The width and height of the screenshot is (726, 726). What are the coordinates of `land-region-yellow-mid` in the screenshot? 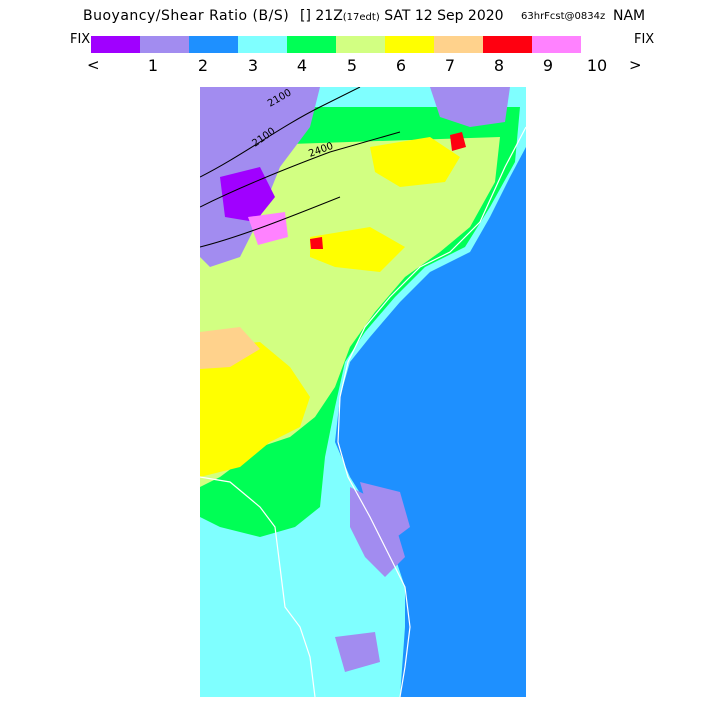 It's located at (357, 249).